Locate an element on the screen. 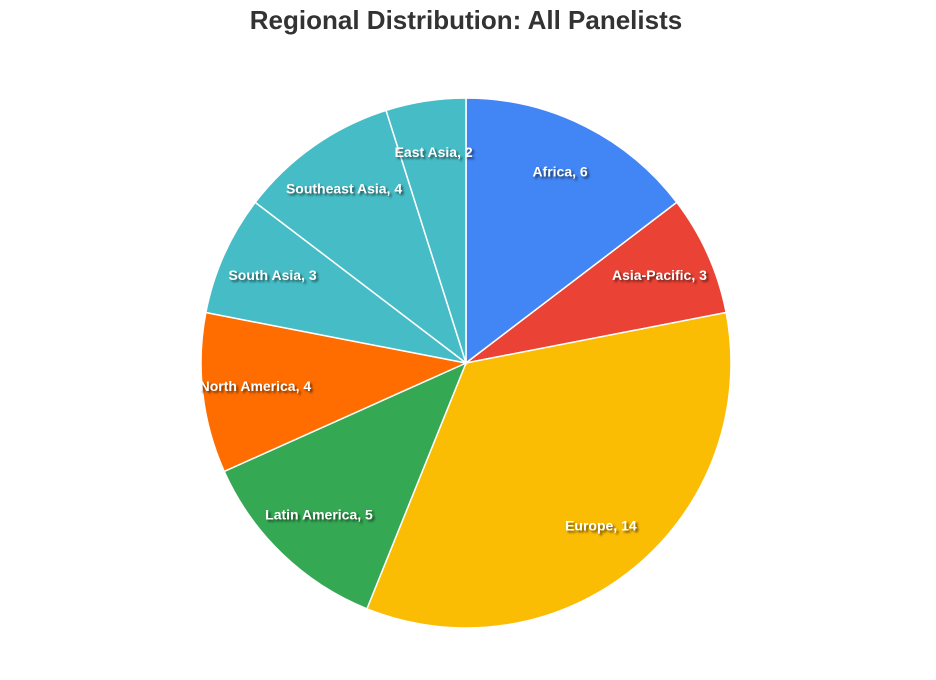  data-label: South Asia, 3 is located at coordinates (272, 275).